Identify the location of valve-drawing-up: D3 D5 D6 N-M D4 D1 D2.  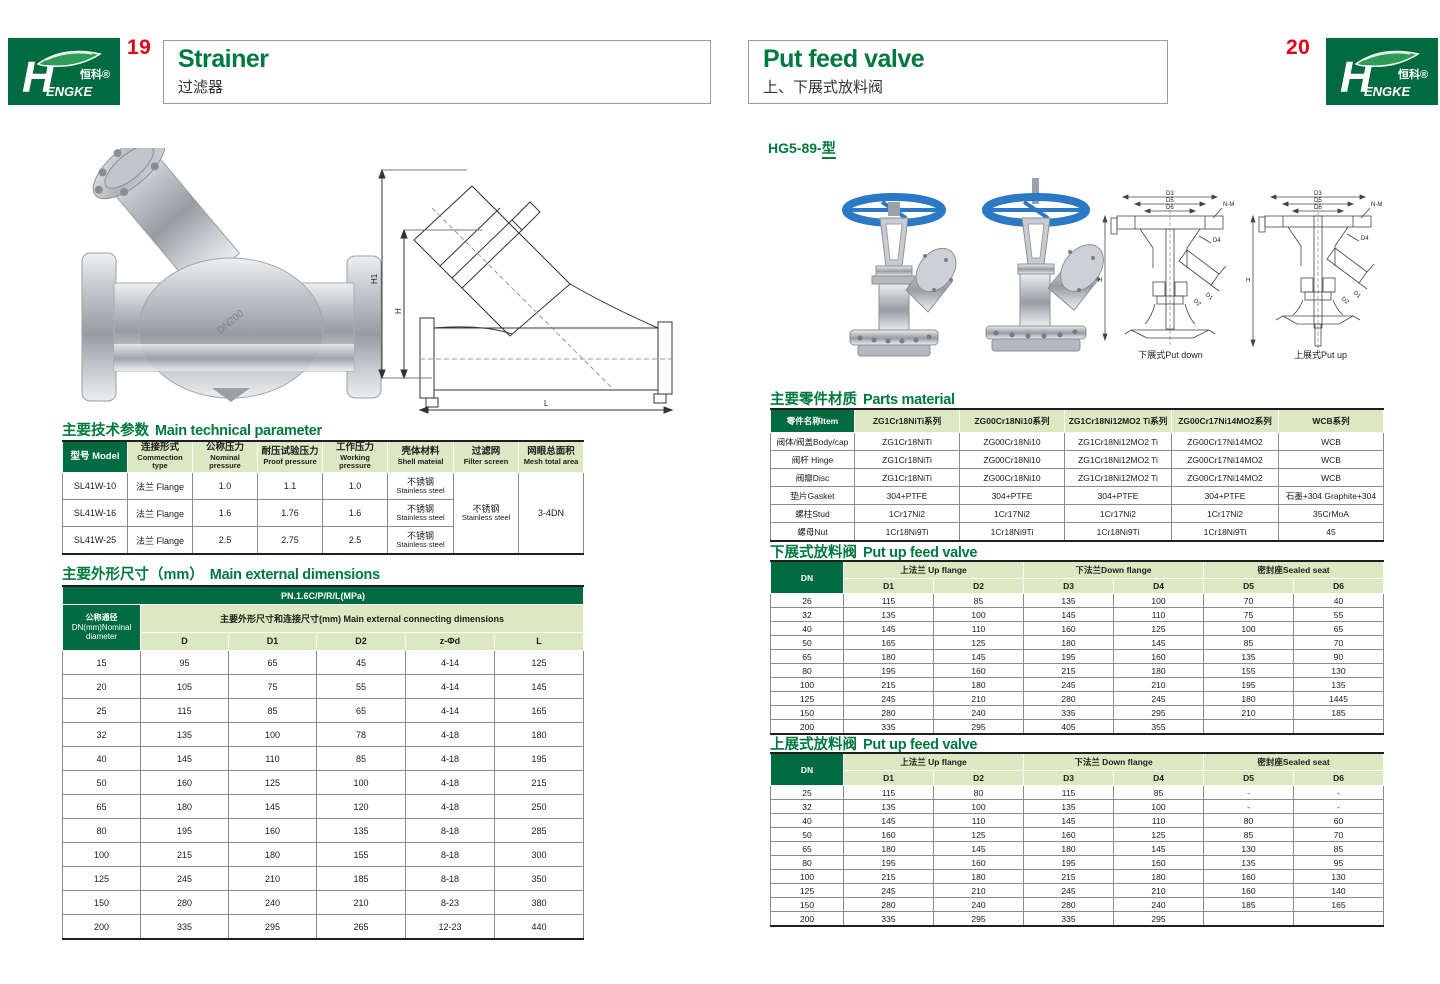
(1318, 272).